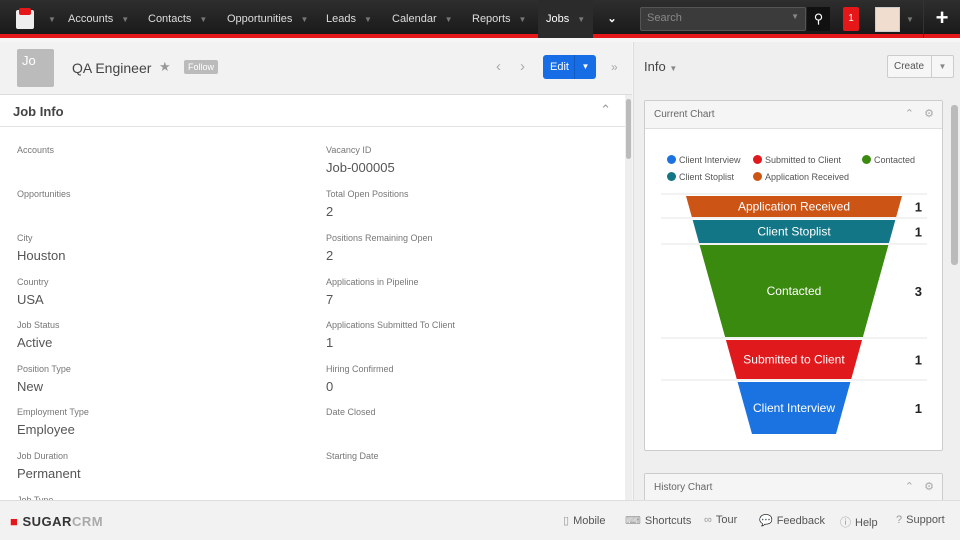 The width and height of the screenshot is (960, 540). What do you see at coordinates (859, 523) in the screenshot?
I see `footer-help: ⓘ Help` at bounding box center [859, 523].